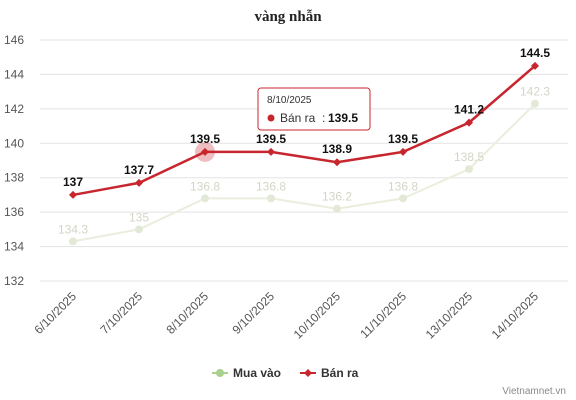  Describe the element at coordinates (14, 40) in the screenshot. I see `y-tick-label: 146` at that location.